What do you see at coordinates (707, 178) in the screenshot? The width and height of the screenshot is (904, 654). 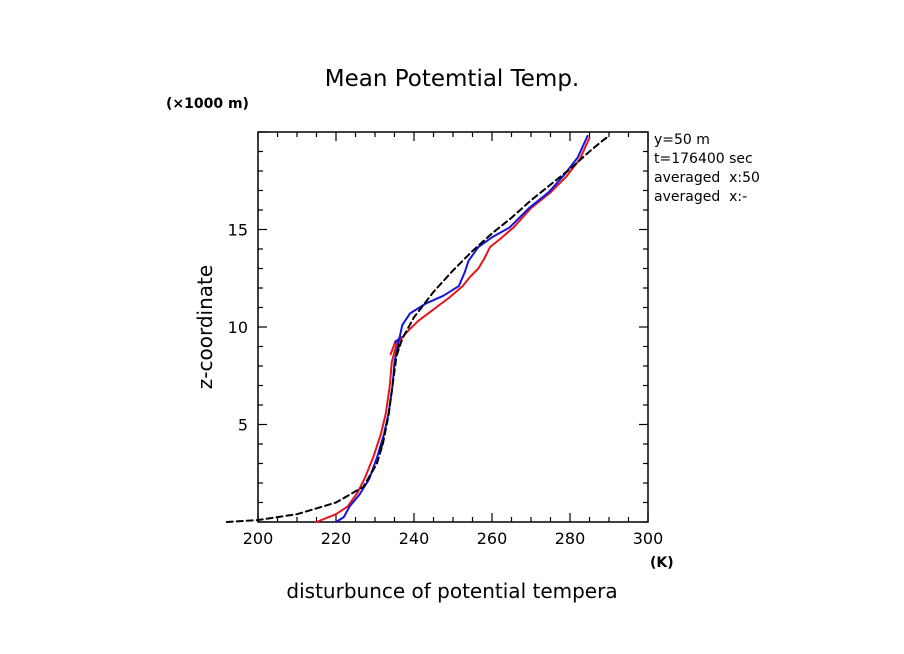 I see `annotation-line-3: averaged x:50` at bounding box center [707, 178].